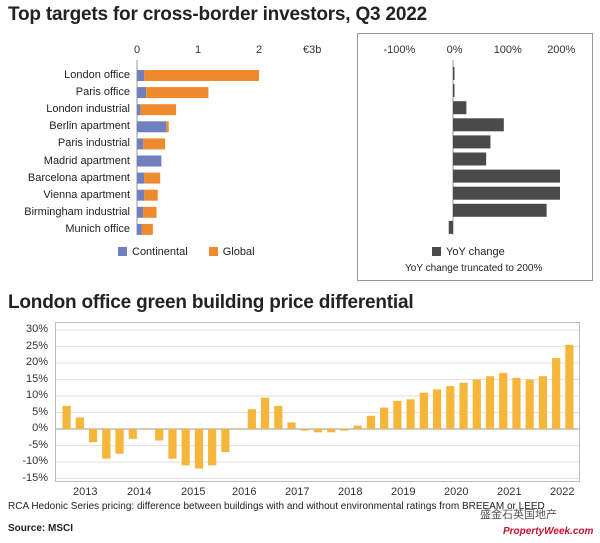 Image resolution: width=600 pixels, height=543 pixels. Describe the element at coordinates (102, 92) in the screenshot. I see `category-label-paris-office: Paris office` at that location.